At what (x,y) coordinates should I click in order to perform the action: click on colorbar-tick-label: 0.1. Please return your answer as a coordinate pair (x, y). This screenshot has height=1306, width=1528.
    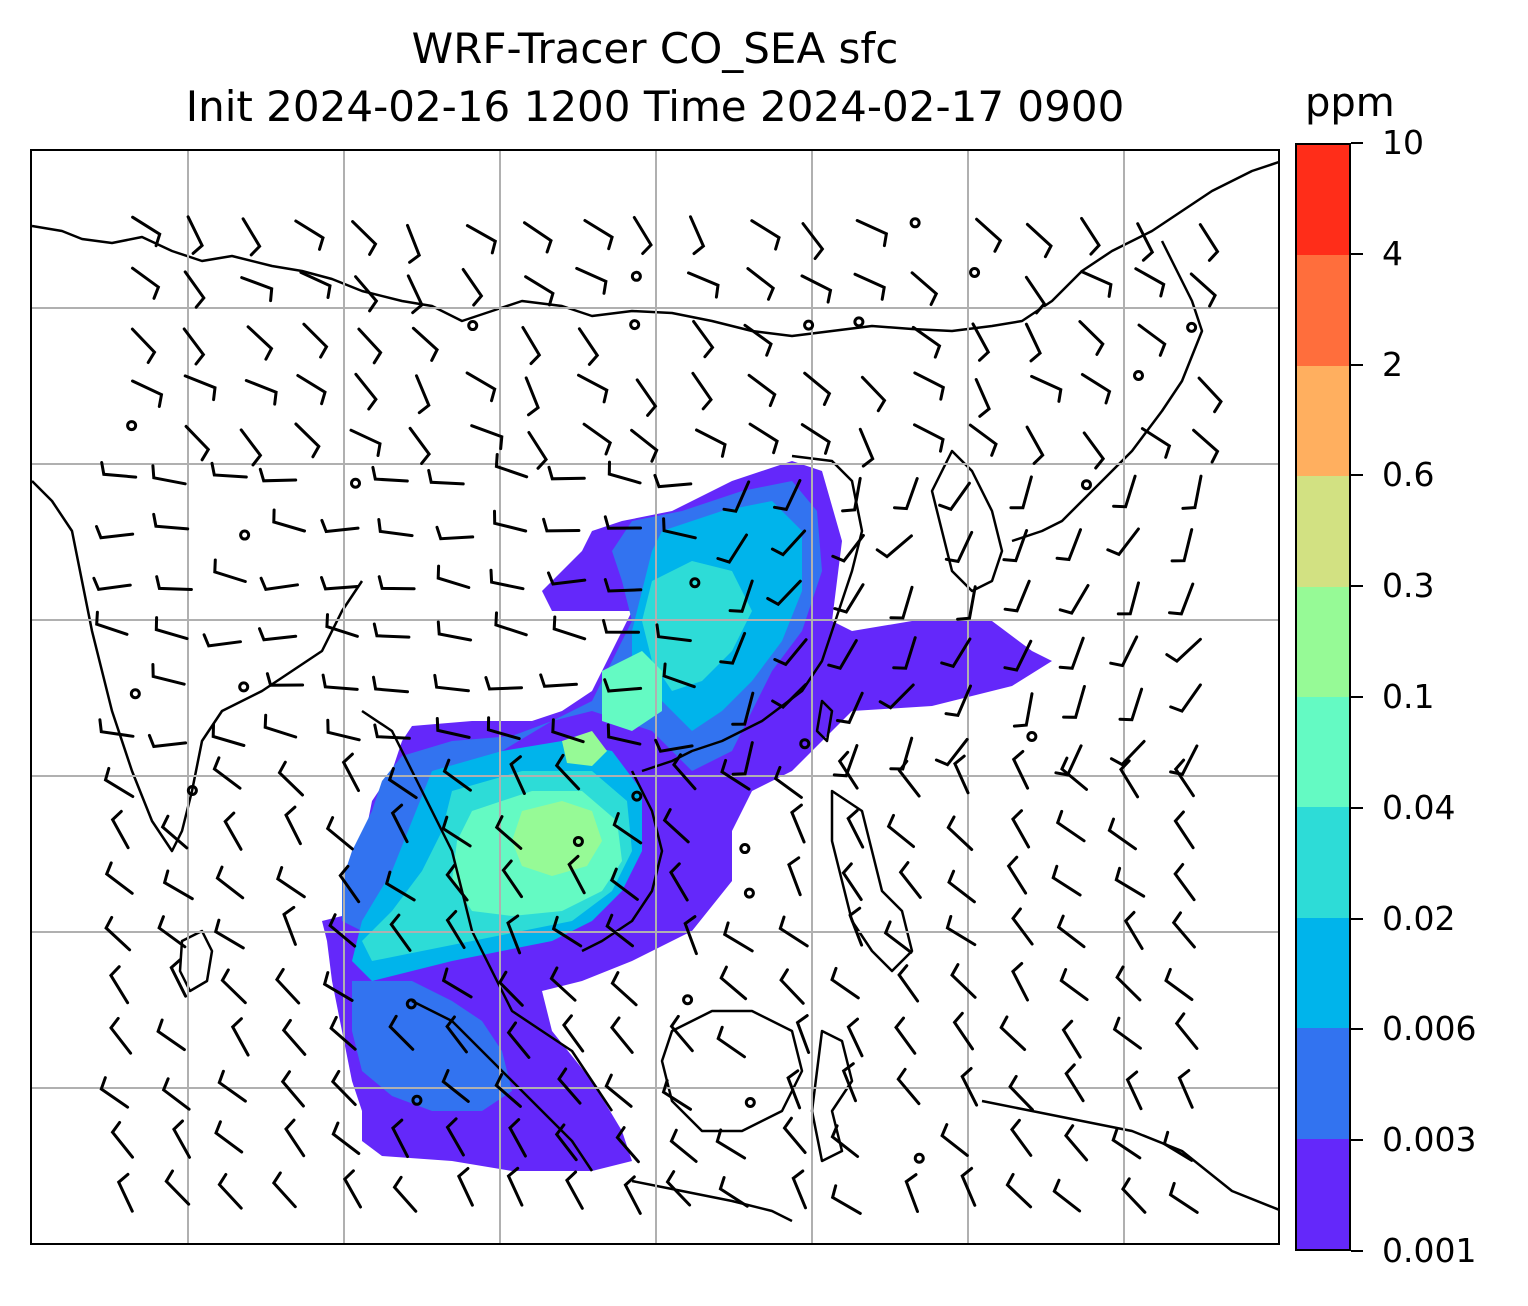
    Looking at the image, I should click on (1408, 696).